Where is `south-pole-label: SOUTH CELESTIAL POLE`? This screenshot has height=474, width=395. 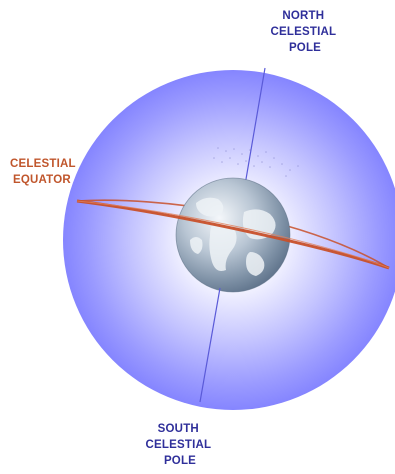 south-pole-label: SOUTH CELESTIAL POLE is located at coordinates (180, 445).